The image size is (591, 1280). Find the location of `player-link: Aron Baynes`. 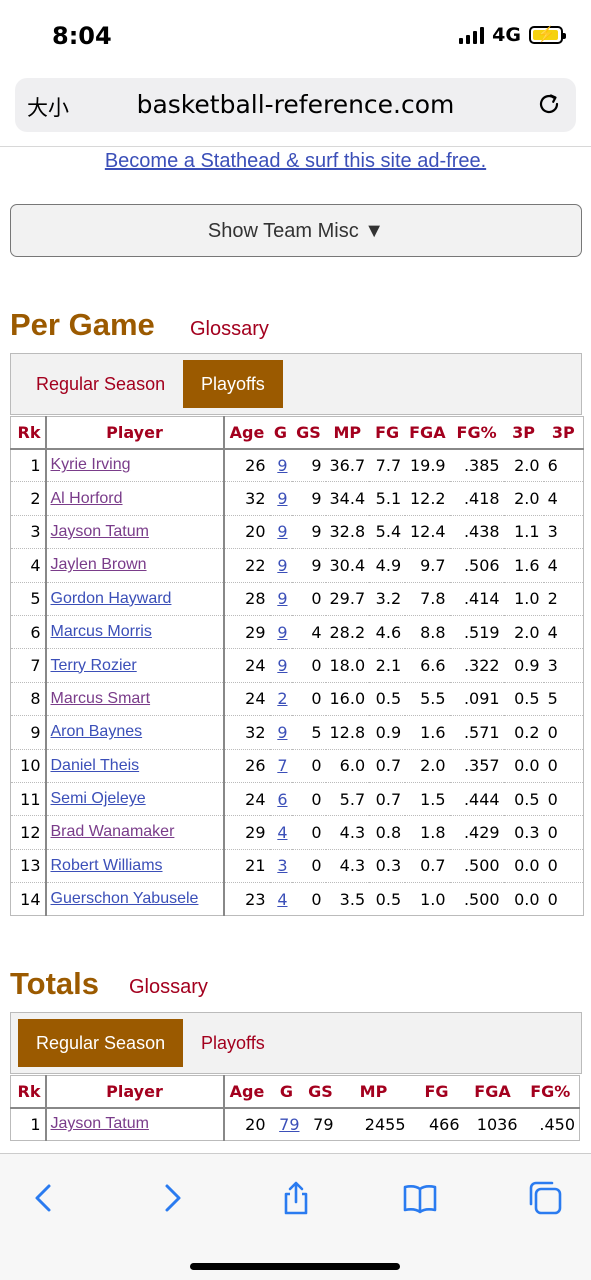

player-link: Aron Baynes is located at coordinates (96, 732).